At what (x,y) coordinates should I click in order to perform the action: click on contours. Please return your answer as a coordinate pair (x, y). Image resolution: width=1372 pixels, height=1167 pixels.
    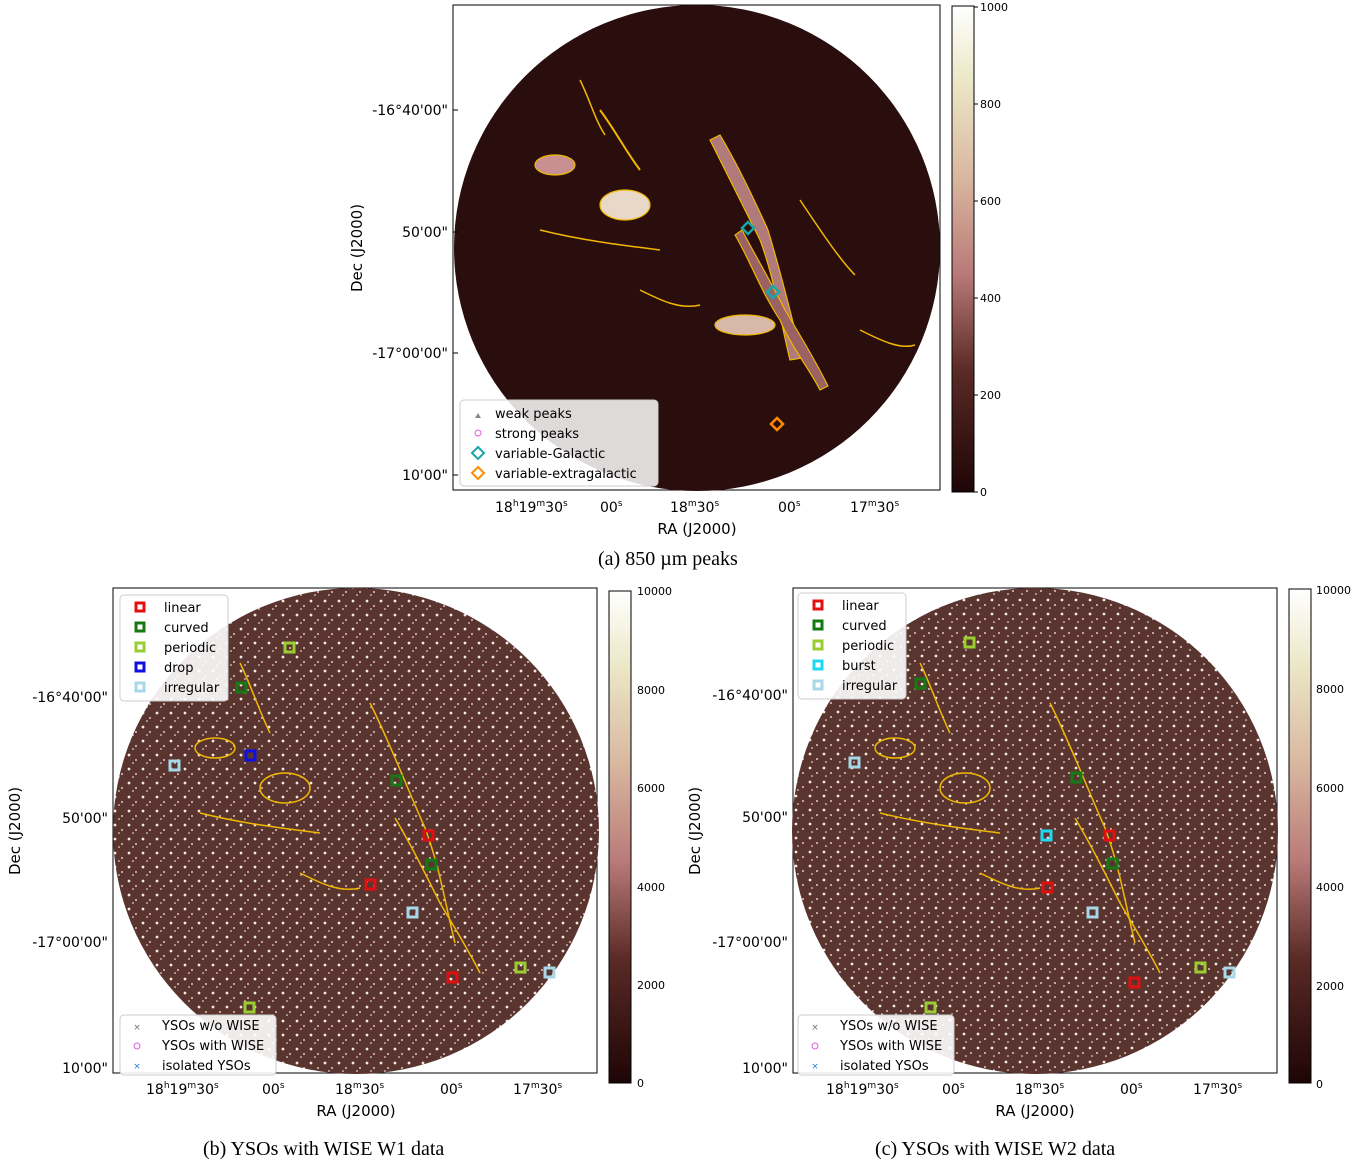
    Looking at the image, I should click on (1017, 818).